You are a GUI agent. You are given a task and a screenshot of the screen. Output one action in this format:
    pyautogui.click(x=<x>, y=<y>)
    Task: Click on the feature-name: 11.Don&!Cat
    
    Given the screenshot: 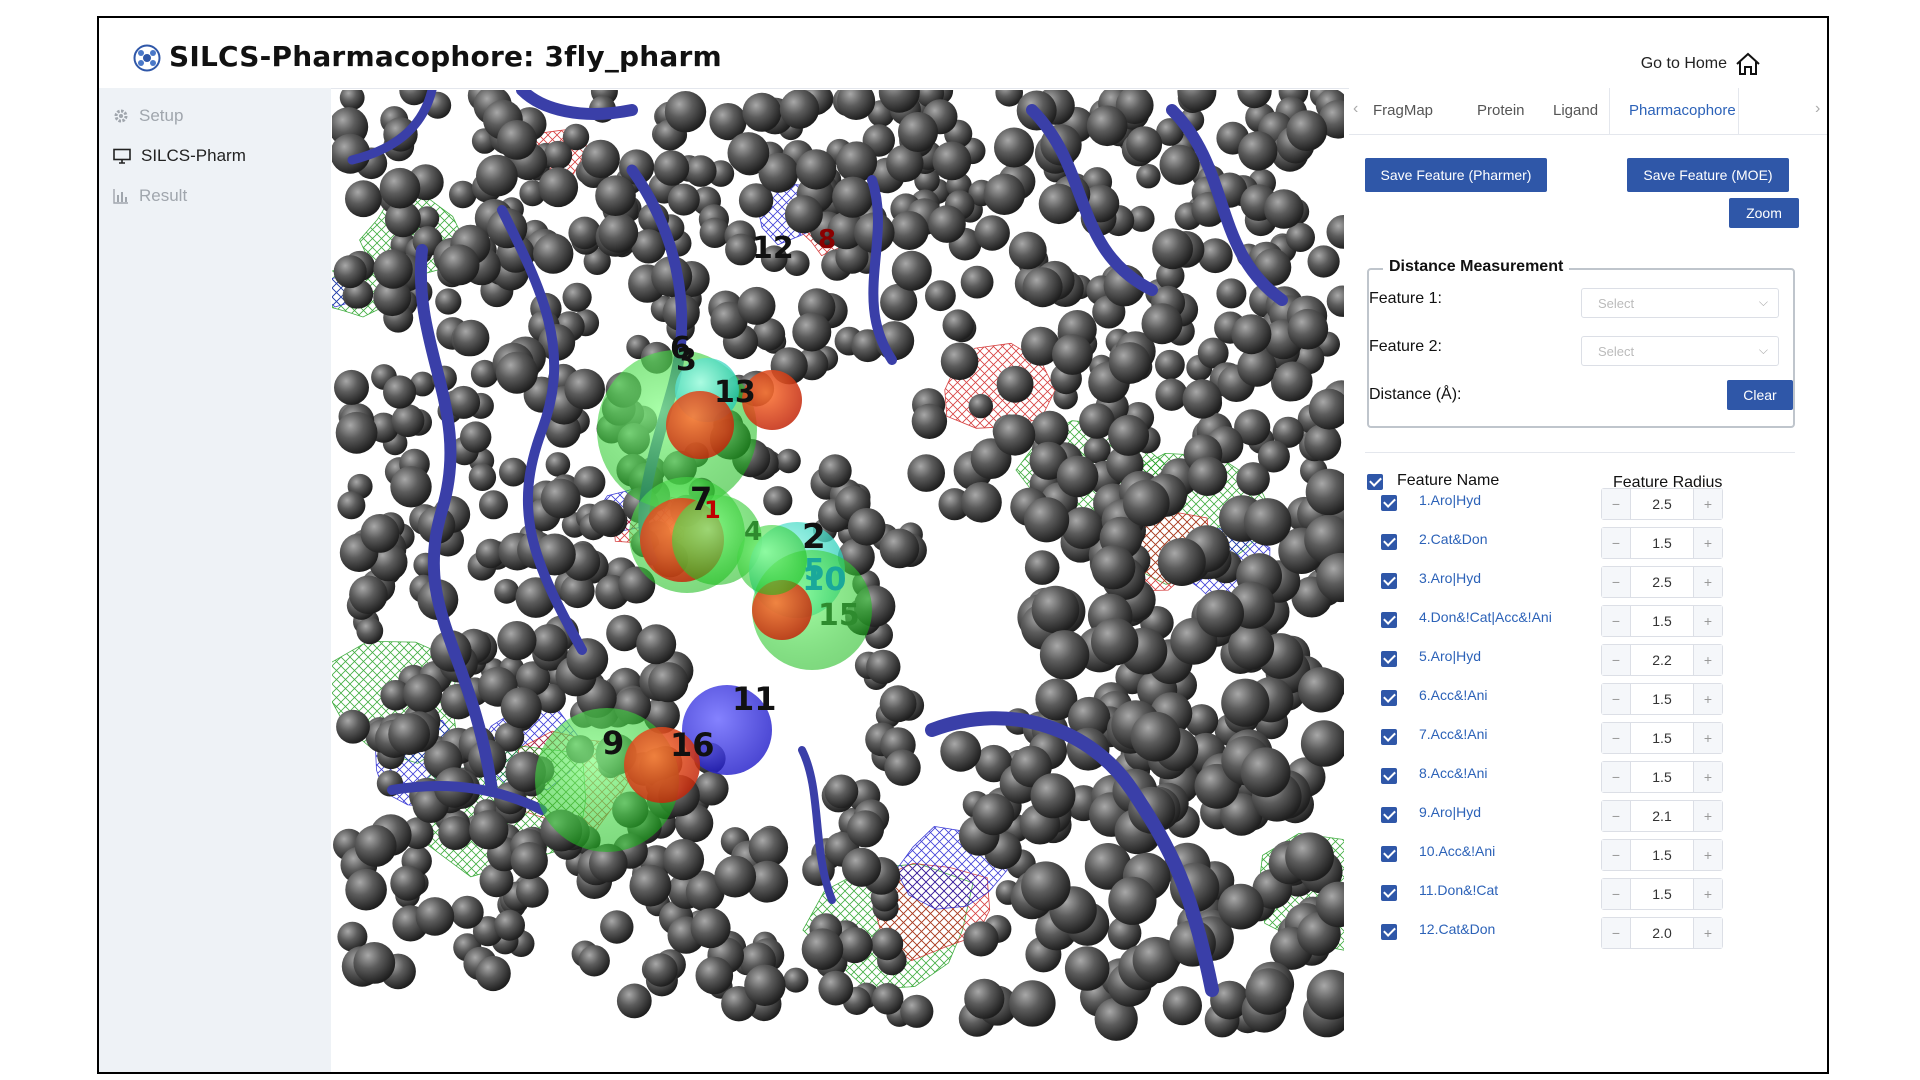 What is the action you would take?
    pyautogui.click(x=1459, y=890)
    